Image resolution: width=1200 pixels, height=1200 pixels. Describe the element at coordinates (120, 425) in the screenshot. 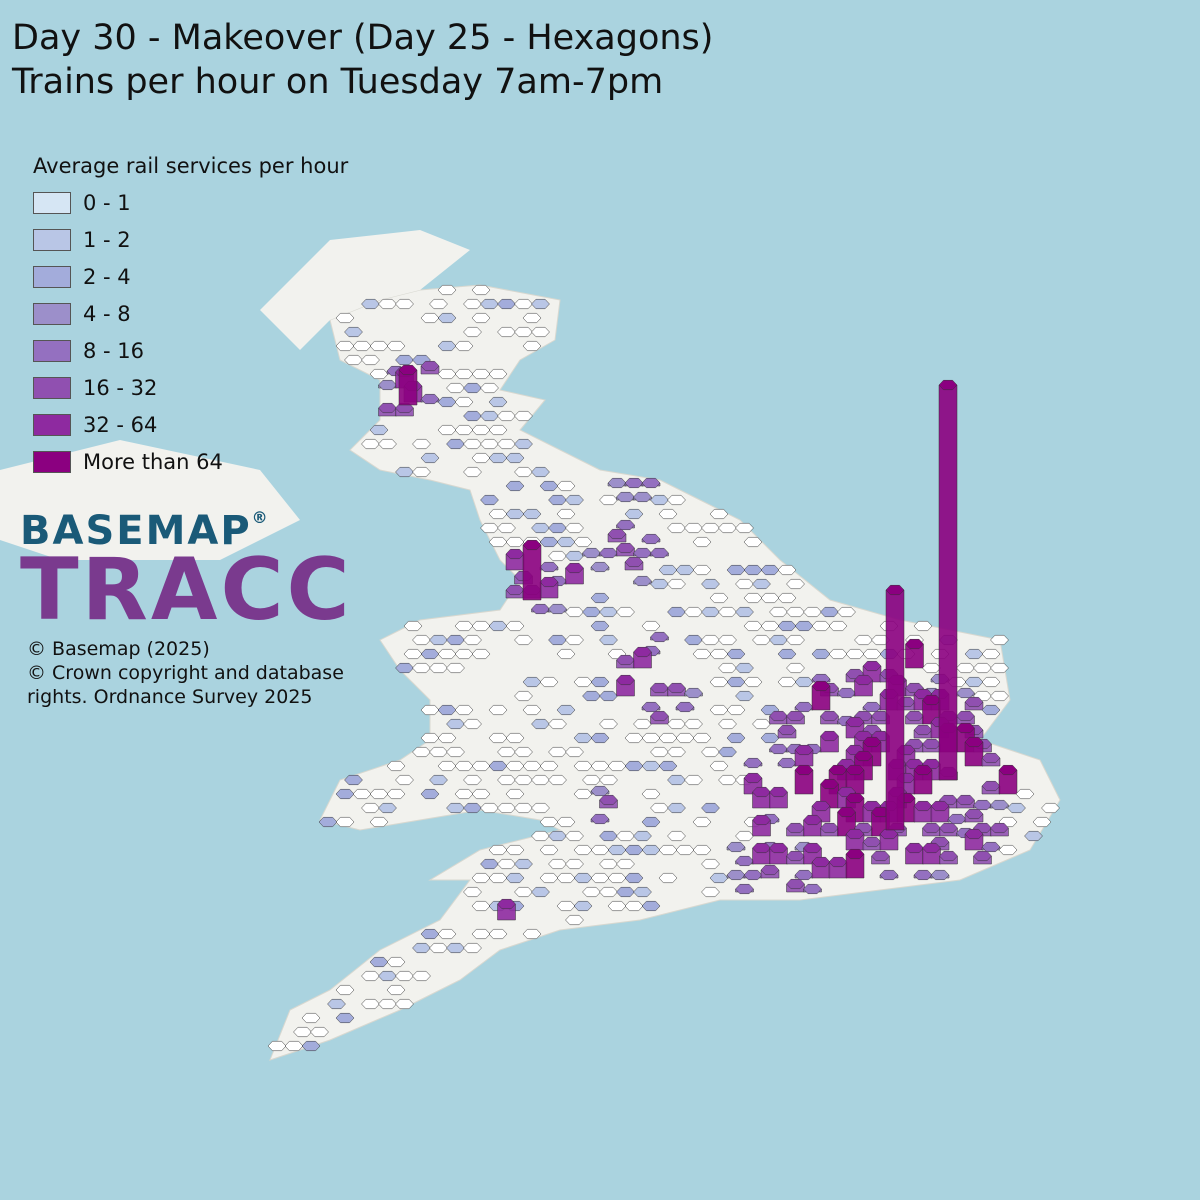

I see `legend-label: 32 - 64` at that location.